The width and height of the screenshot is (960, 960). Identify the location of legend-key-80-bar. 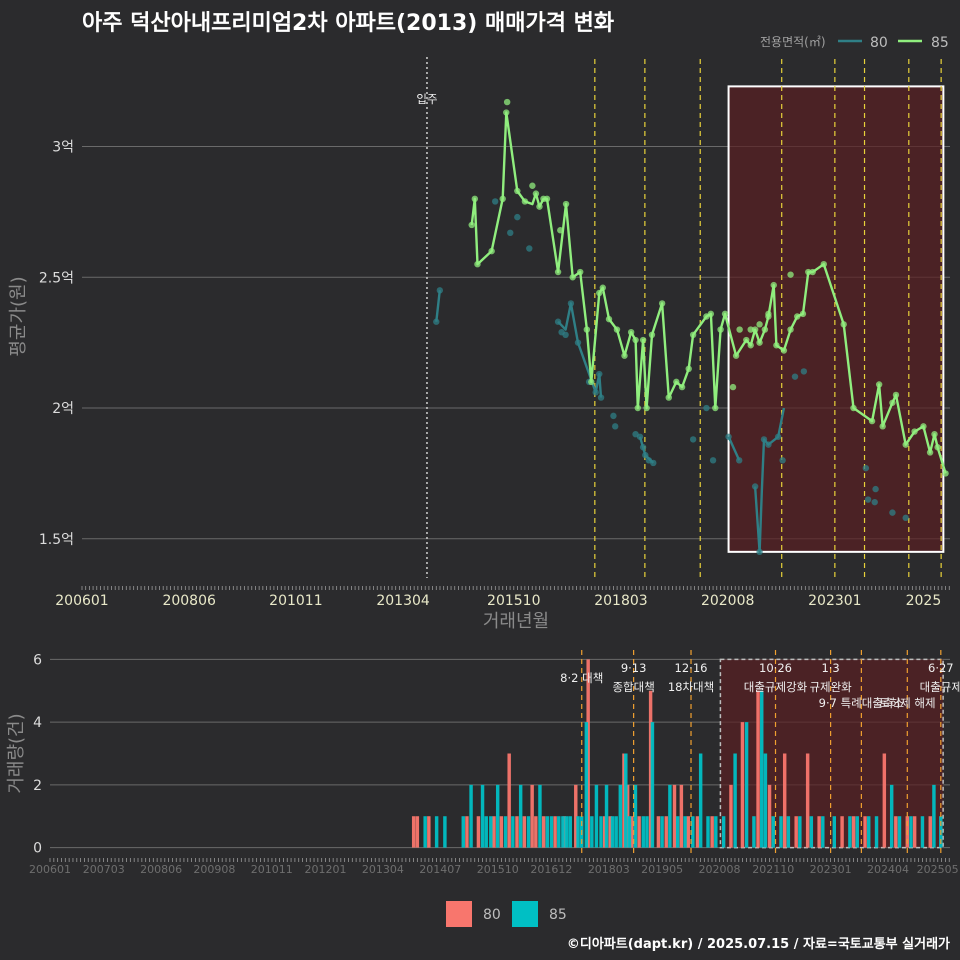
(459, 914).